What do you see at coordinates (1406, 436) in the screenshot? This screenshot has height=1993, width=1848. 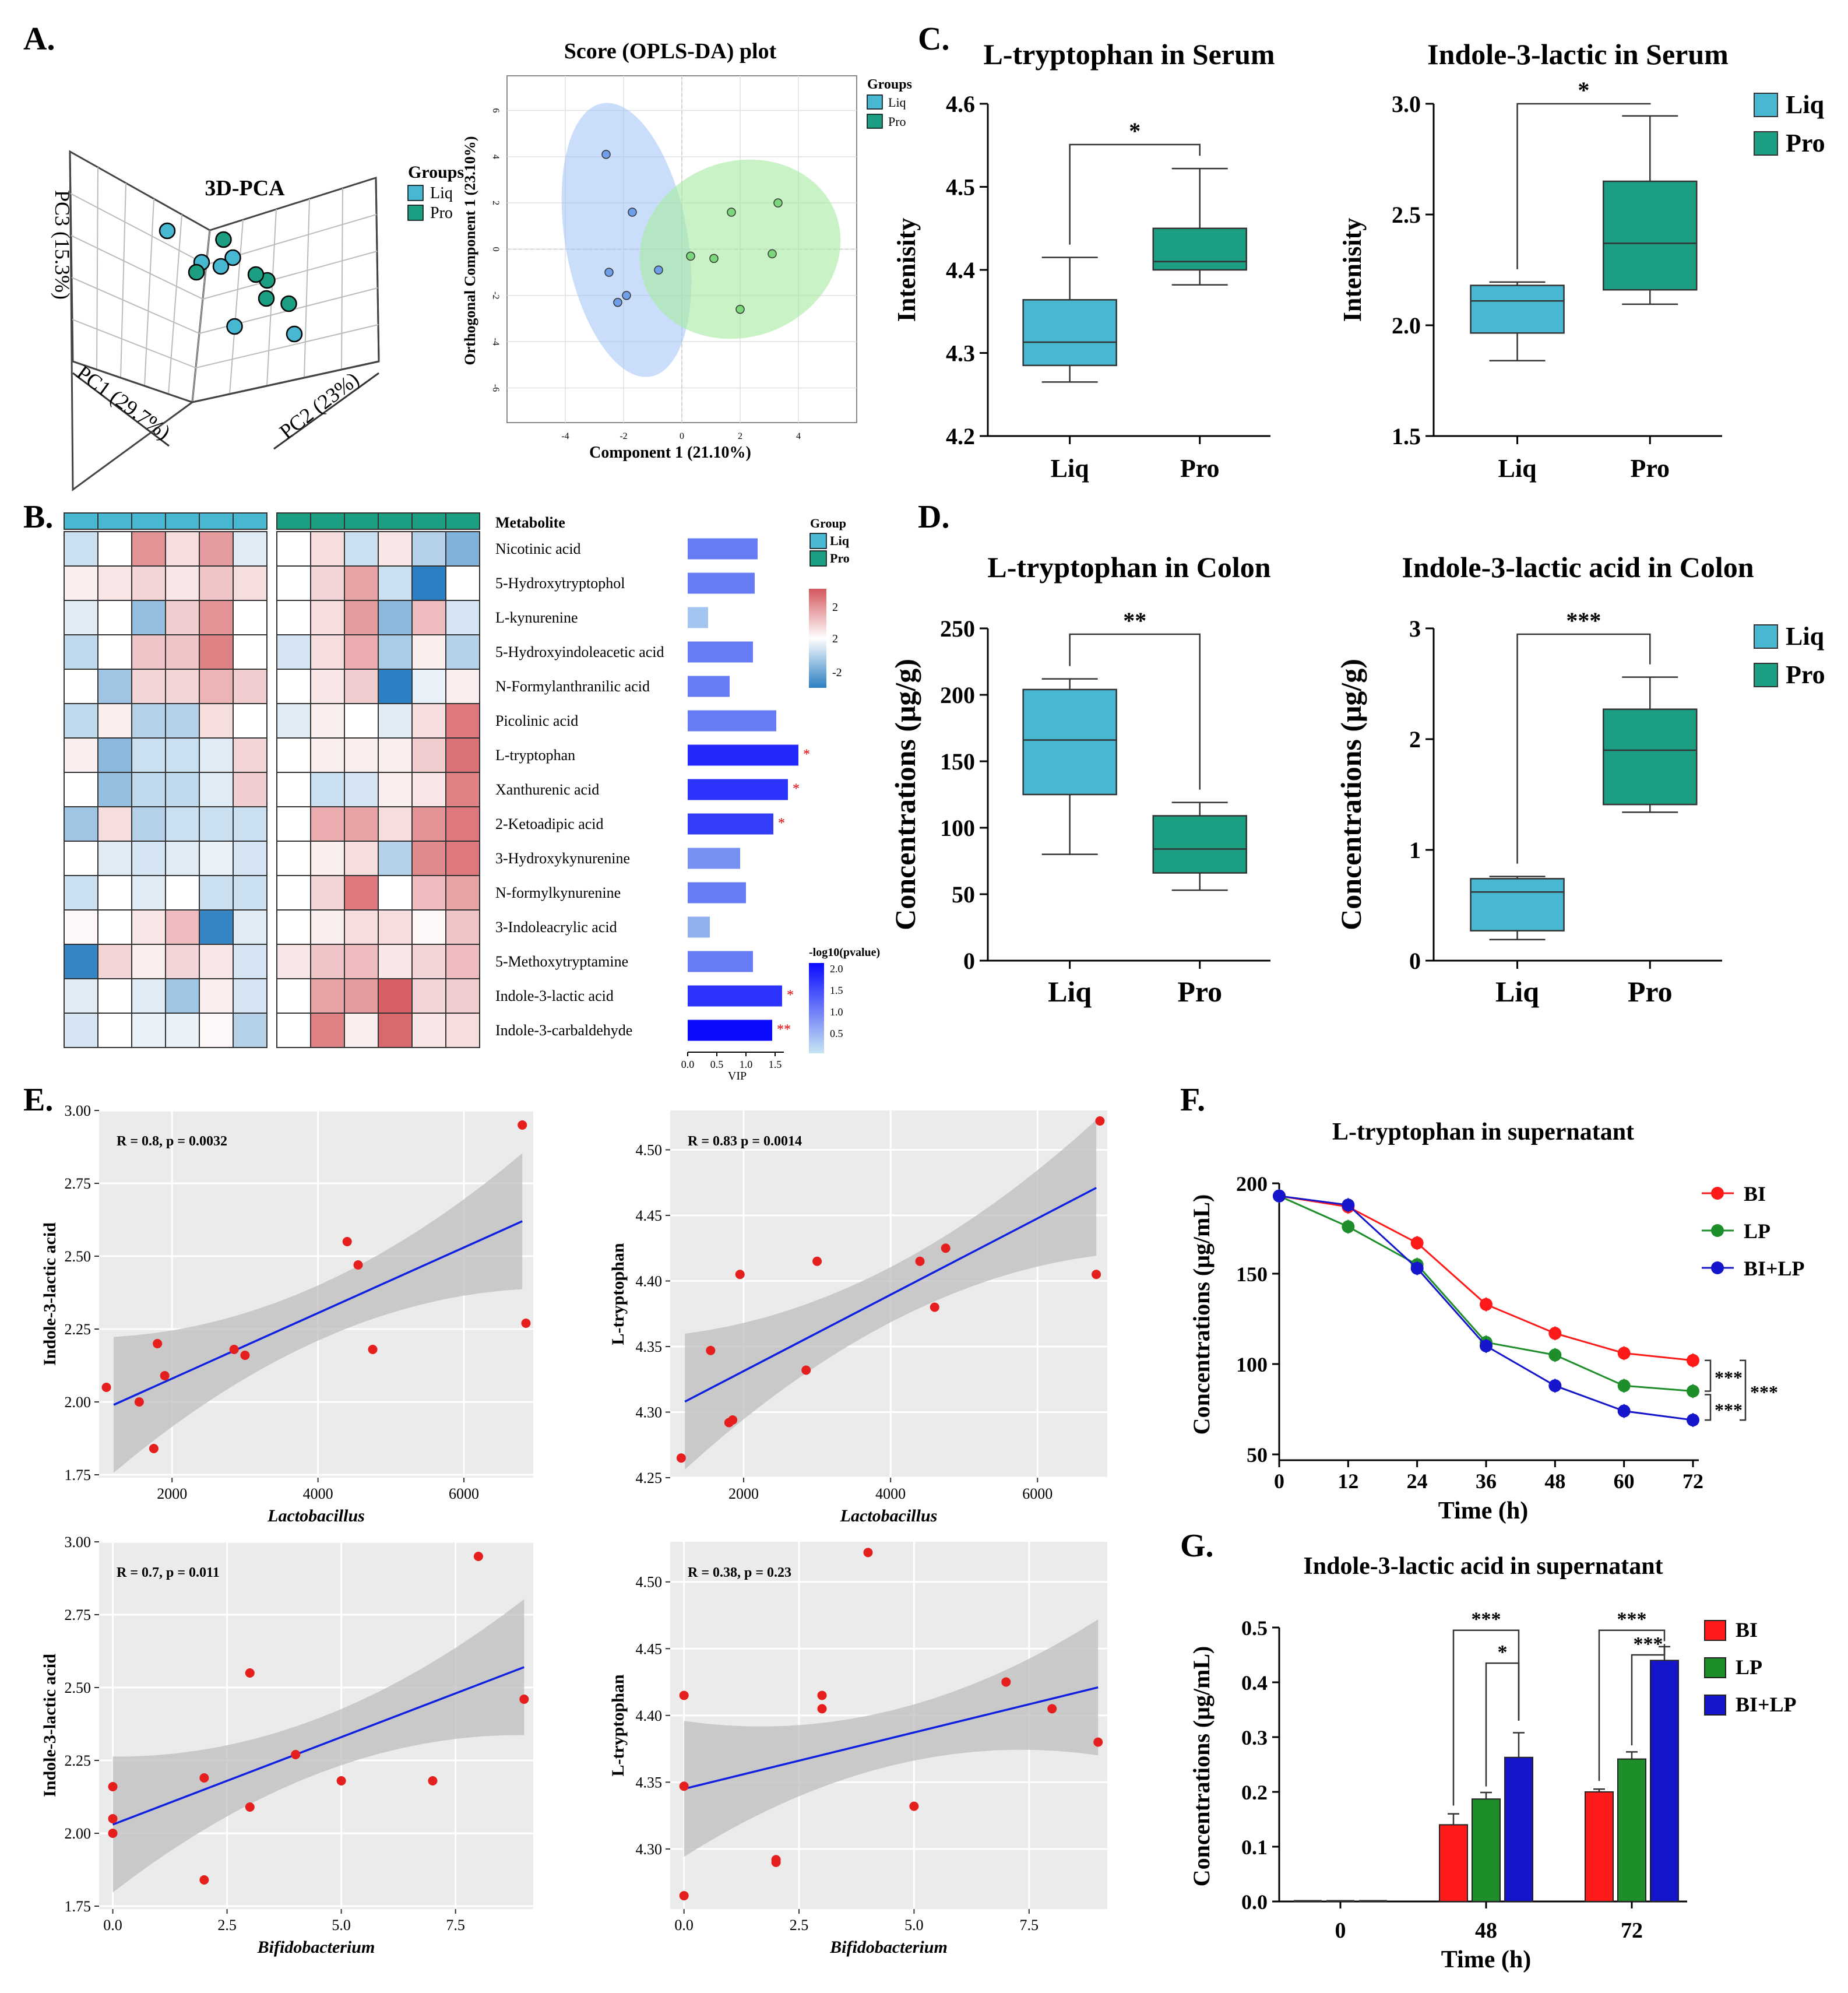 I see `box-ytick-label: 1.5` at bounding box center [1406, 436].